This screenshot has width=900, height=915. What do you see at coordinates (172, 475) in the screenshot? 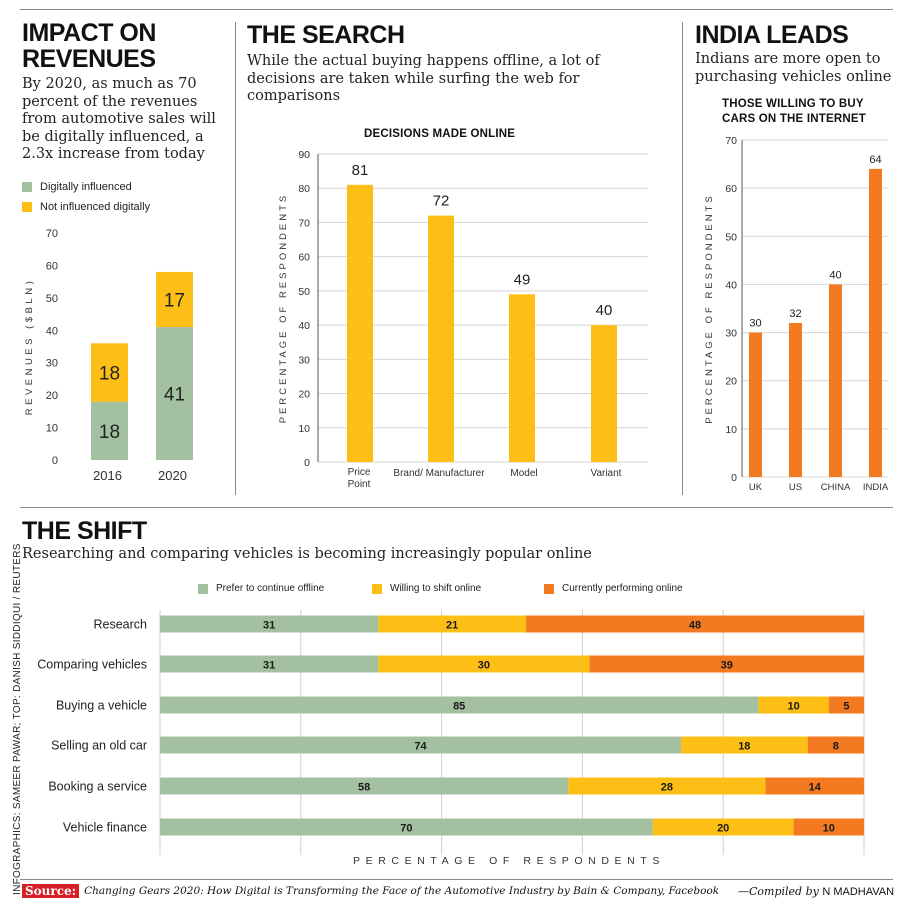
I see `x-tick-label: 2020` at bounding box center [172, 475].